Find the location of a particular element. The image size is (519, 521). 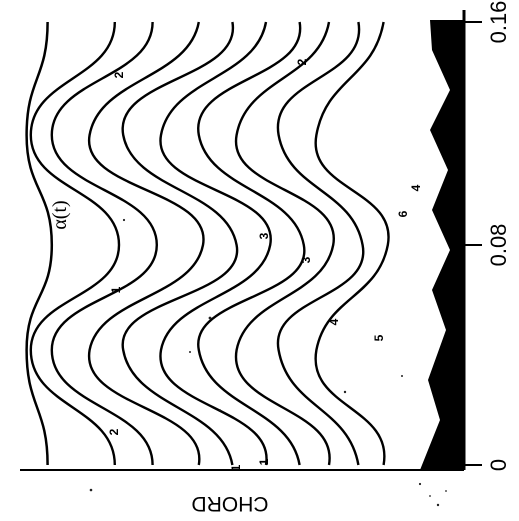

alpha-curve is located at coordinates (39, 243).